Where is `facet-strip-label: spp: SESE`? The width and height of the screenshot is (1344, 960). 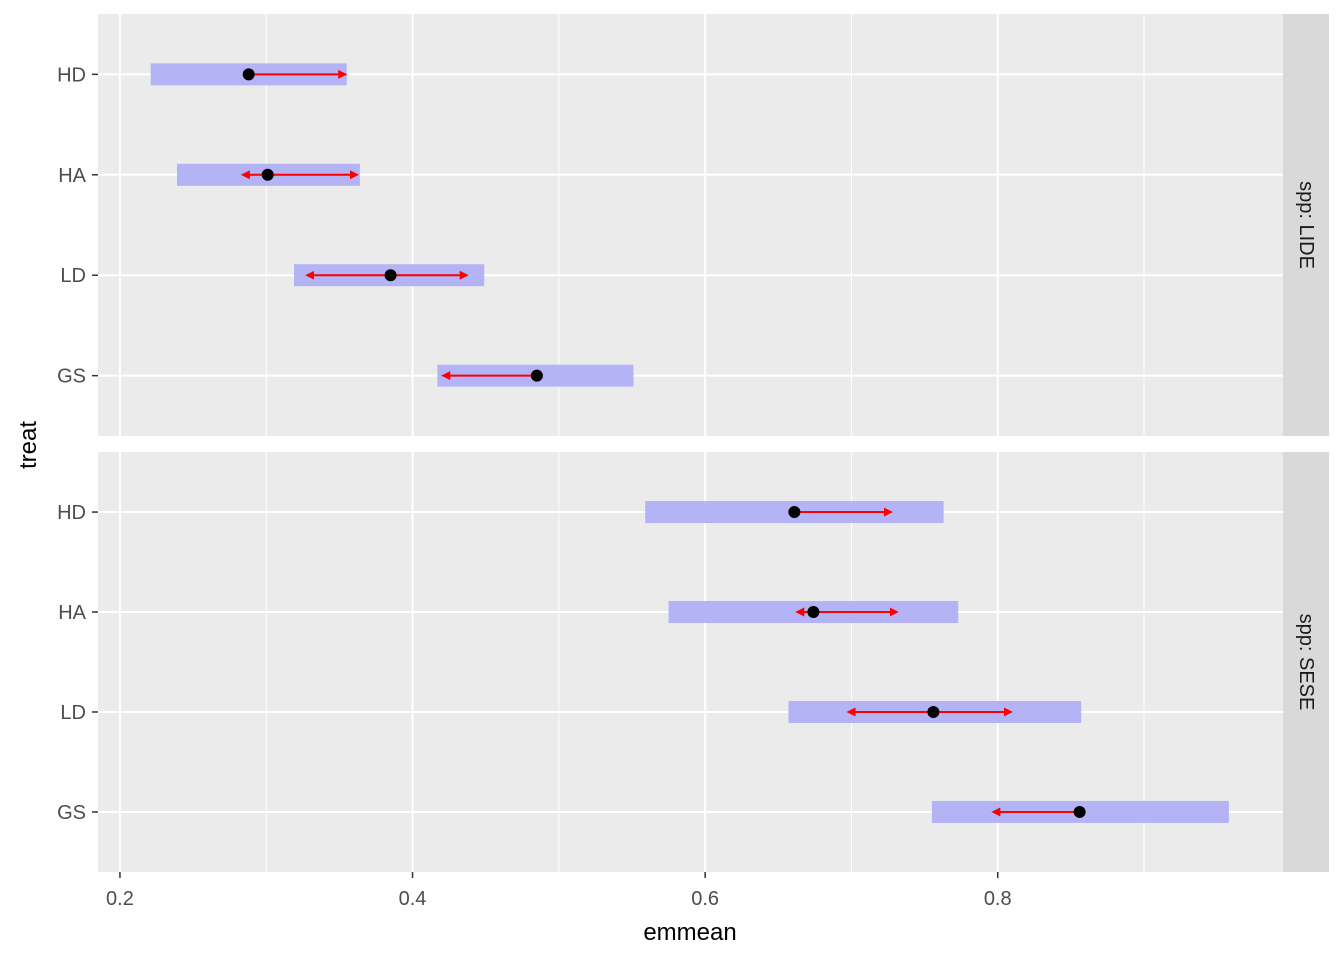 facet-strip-label: spp: SESE is located at coordinates (1306, 662).